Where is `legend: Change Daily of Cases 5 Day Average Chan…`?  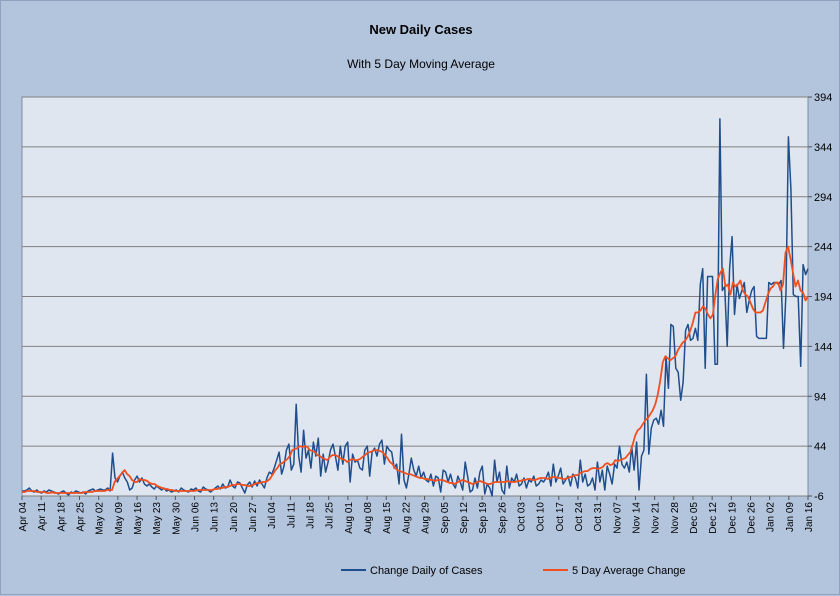 legend: Change Daily of Cases 5 Day Average Chan… is located at coordinates (513, 571).